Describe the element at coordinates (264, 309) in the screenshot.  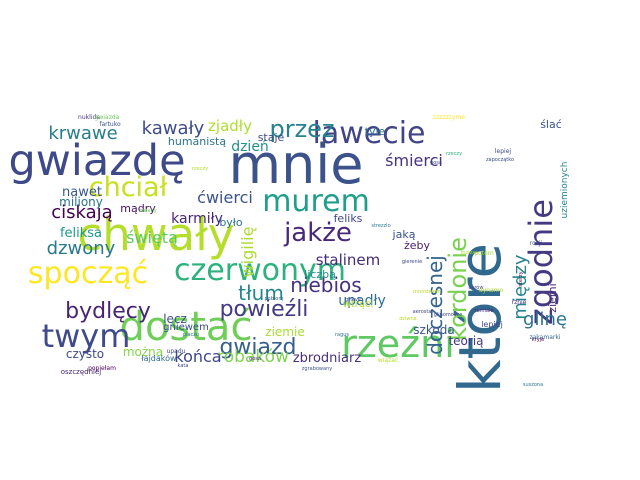
I see `cloud-word-powiezli: powieźli` at that location.